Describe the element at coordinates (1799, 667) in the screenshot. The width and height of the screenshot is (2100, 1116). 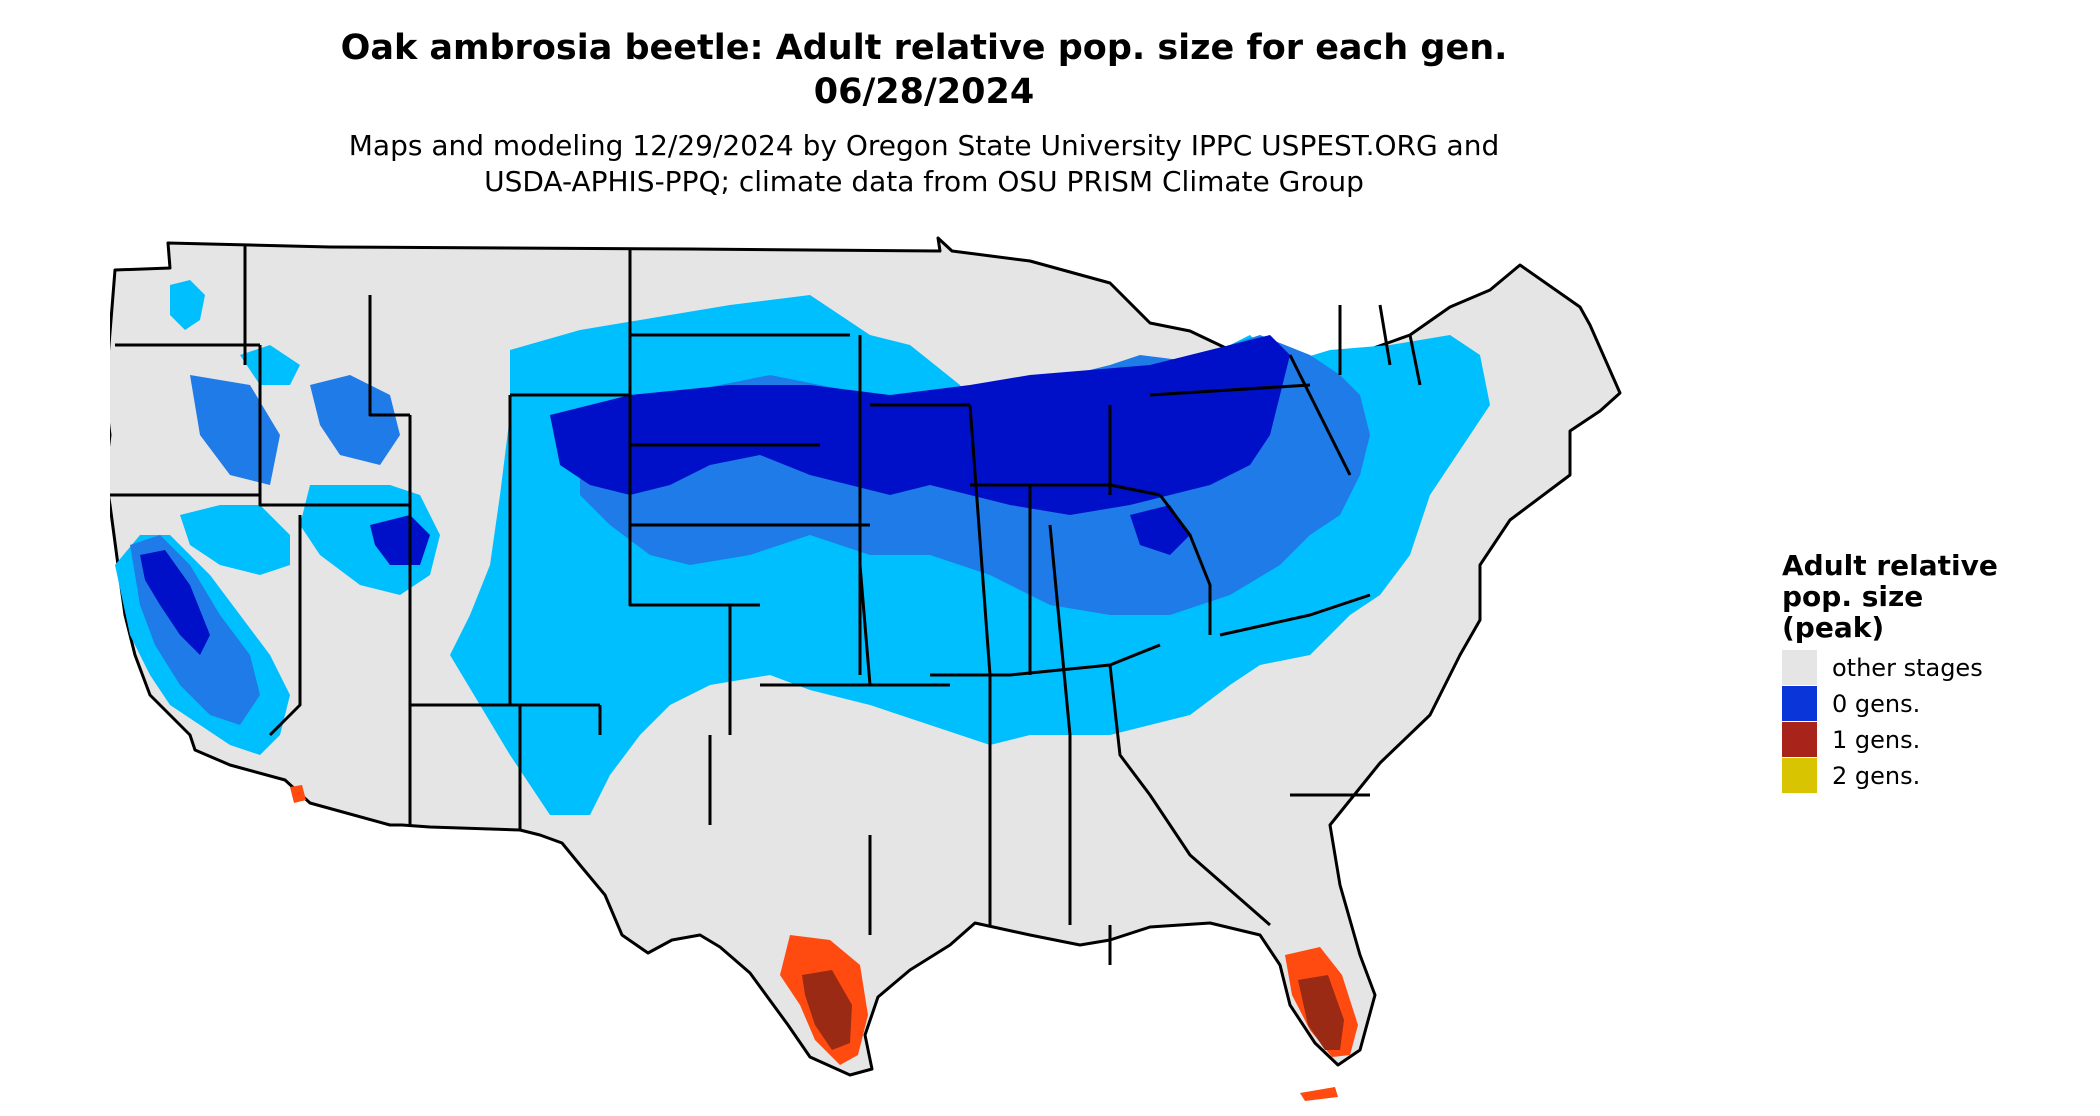
I see `legend-swatch-other-stages` at that location.